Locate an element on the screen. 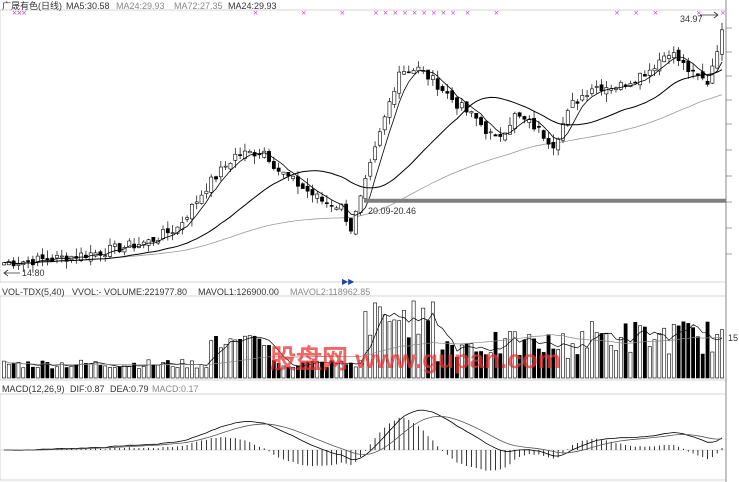 The width and height of the screenshot is (739, 482). volume-ma5 is located at coordinates (363, 339).